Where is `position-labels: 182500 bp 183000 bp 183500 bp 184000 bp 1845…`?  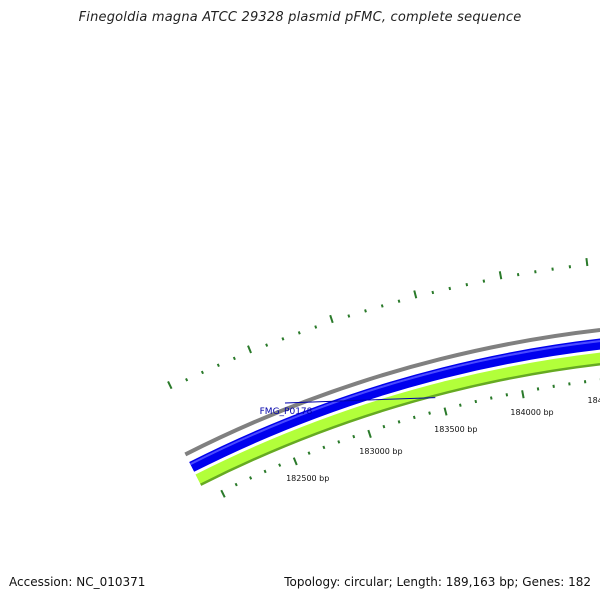
position-labels: 182500 bp 183000 bp 183500 bp 184000 bp 1845… is located at coordinates (443, 439).